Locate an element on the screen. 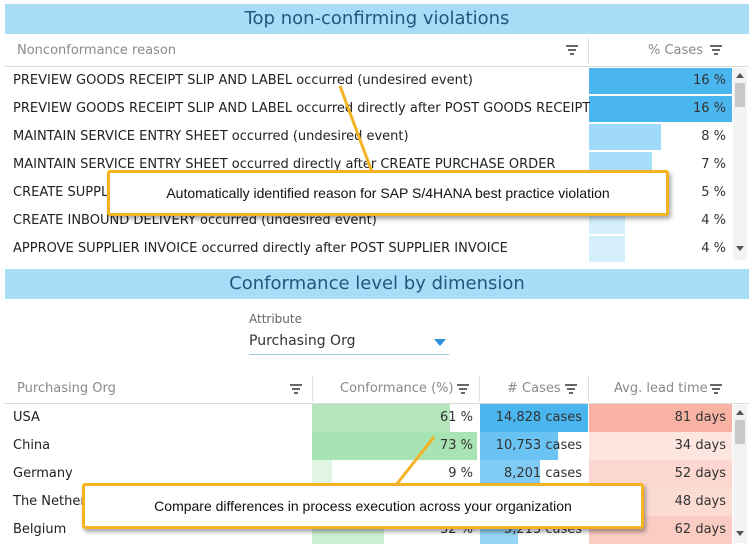 This screenshot has width=752, height=546. cases-cell: 14,828 cases is located at coordinates (534, 418).